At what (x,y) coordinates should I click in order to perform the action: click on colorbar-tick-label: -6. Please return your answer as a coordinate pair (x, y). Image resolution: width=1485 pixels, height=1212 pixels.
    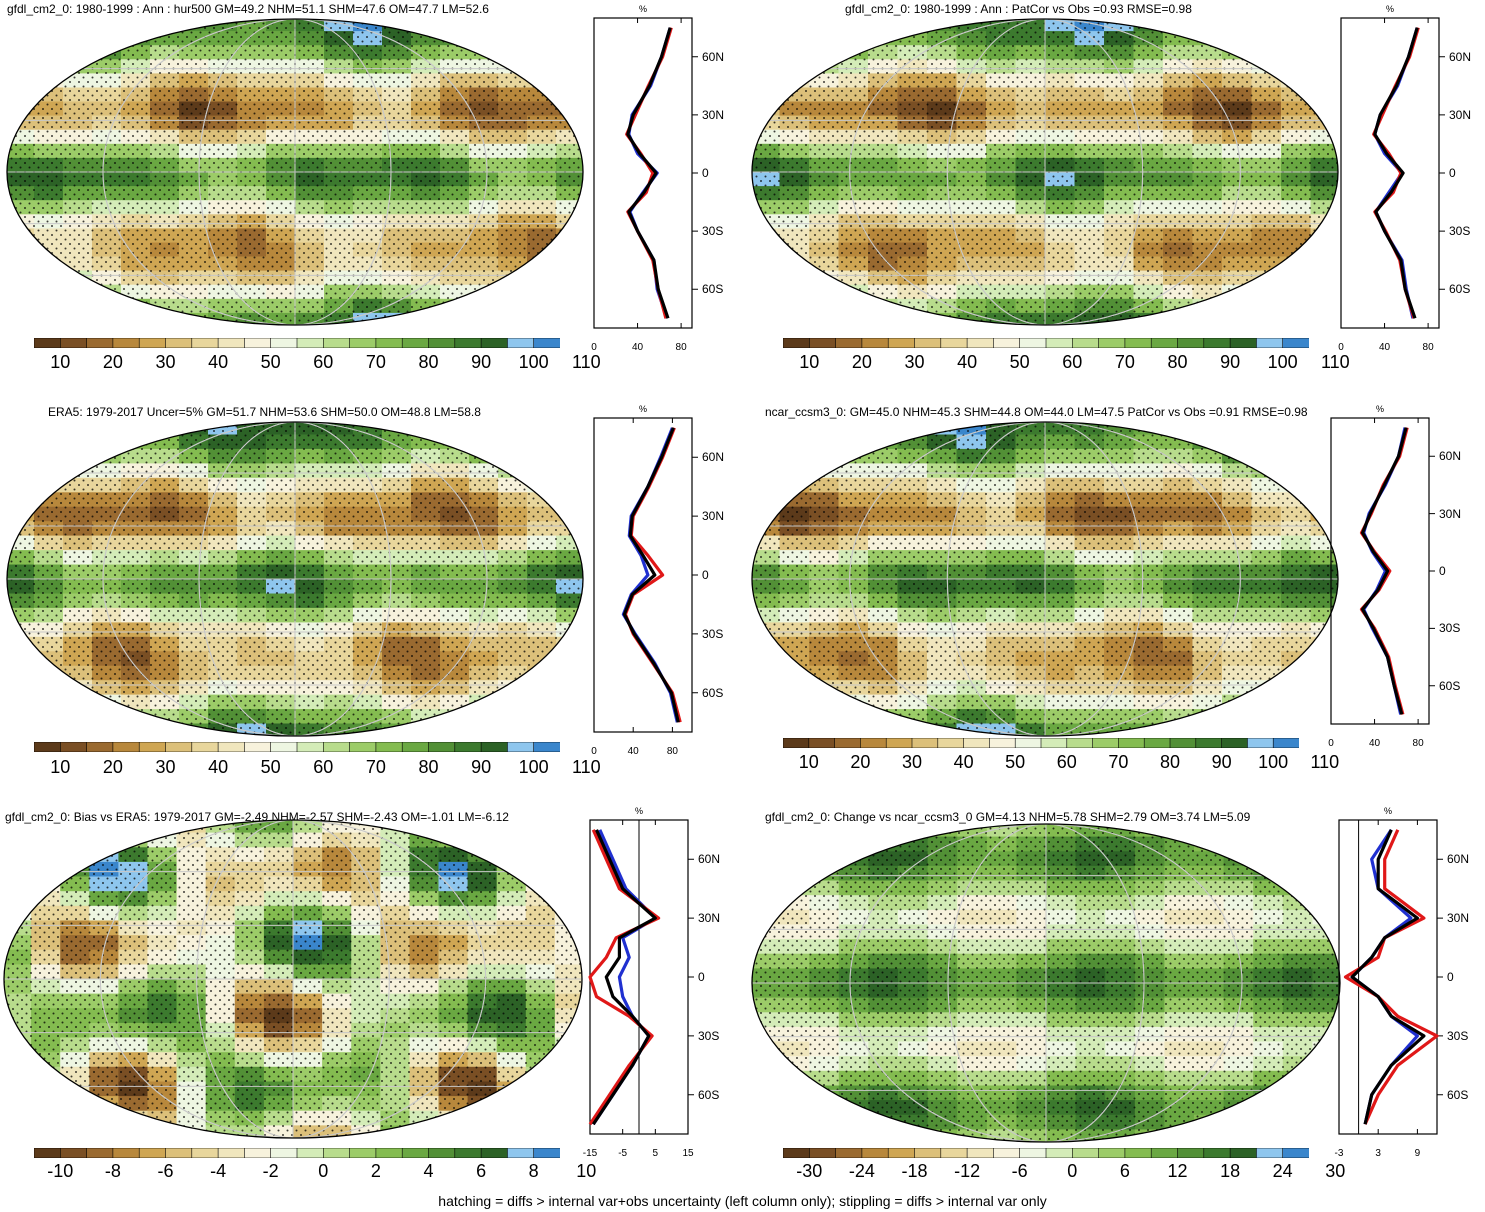
    Looking at the image, I should click on (165, 1171).